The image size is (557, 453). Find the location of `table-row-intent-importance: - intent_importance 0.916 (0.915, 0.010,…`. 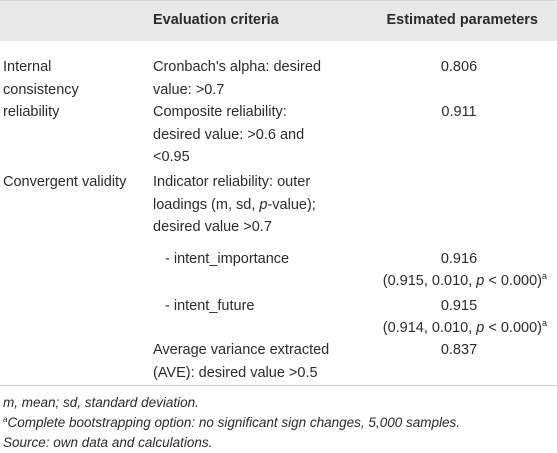

table-row-intent-importance: - intent_importance 0.916 (0.915, 0.010,… is located at coordinates (278, 273).